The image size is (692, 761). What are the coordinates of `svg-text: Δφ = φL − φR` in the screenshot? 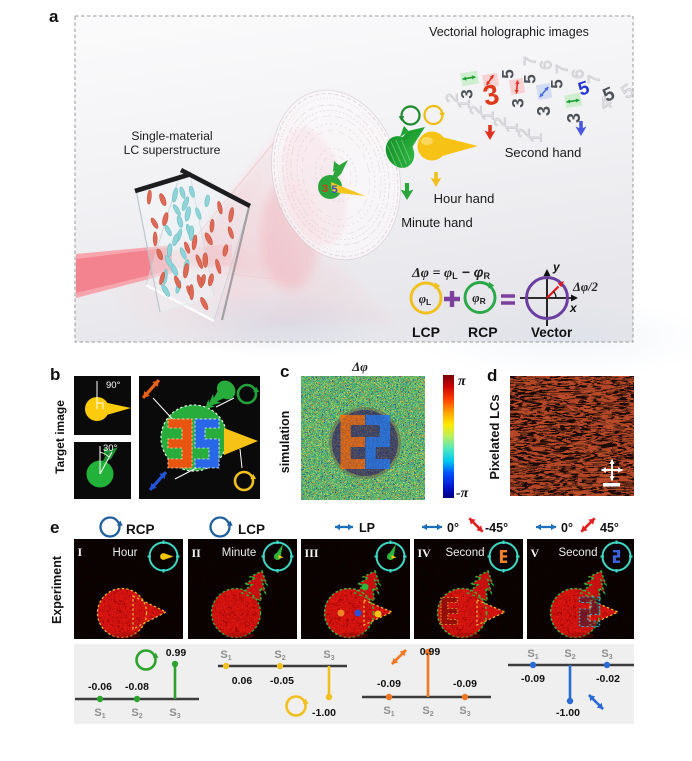 It's located at (450, 272).